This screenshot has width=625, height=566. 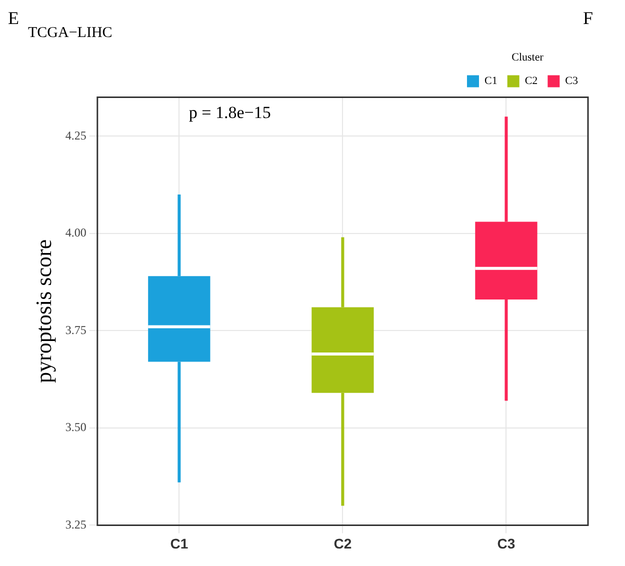 What do you see at coordinates (528, 57) in the screenshot?
I see `legend-title: Cluster` at bounding box center [528, 57].